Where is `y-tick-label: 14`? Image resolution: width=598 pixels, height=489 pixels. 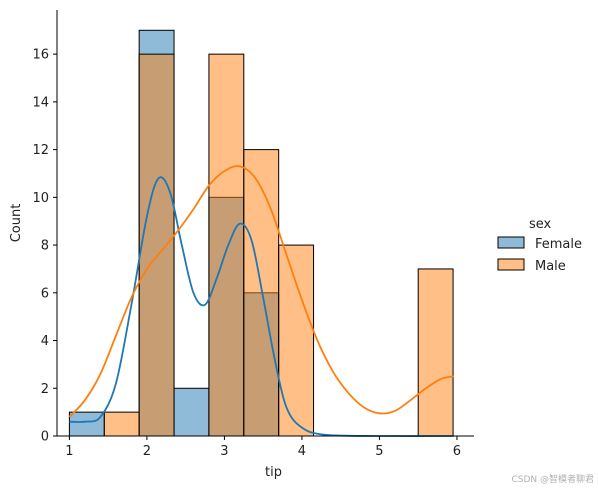
y-tick-label: 14 is located at coordinates (40, 102).